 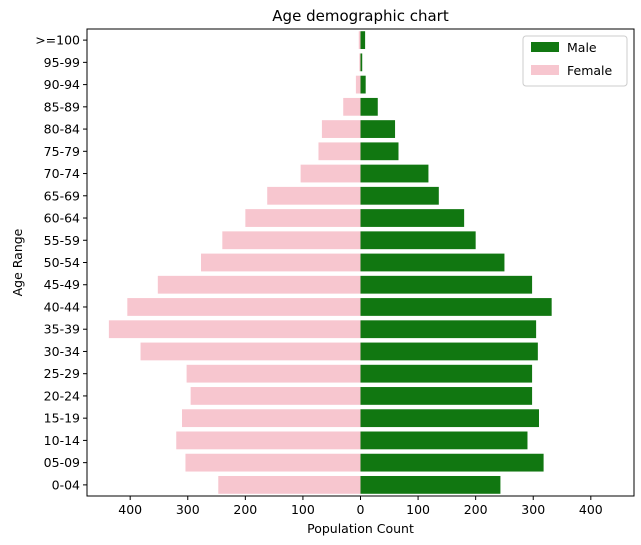 What do you see at coordinates (62, 84) in the screenshot?
I see `y-tick-label: 90-94` at bounding box center [62, 84].